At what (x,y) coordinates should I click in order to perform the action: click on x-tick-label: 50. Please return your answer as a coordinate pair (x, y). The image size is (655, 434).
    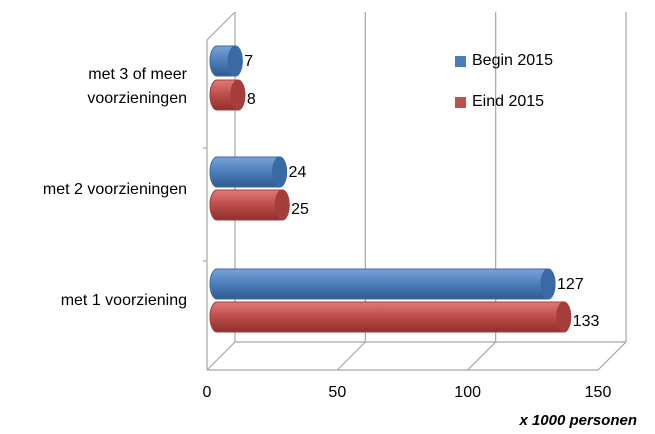
    Looking at the image, I should click on (337, 392).